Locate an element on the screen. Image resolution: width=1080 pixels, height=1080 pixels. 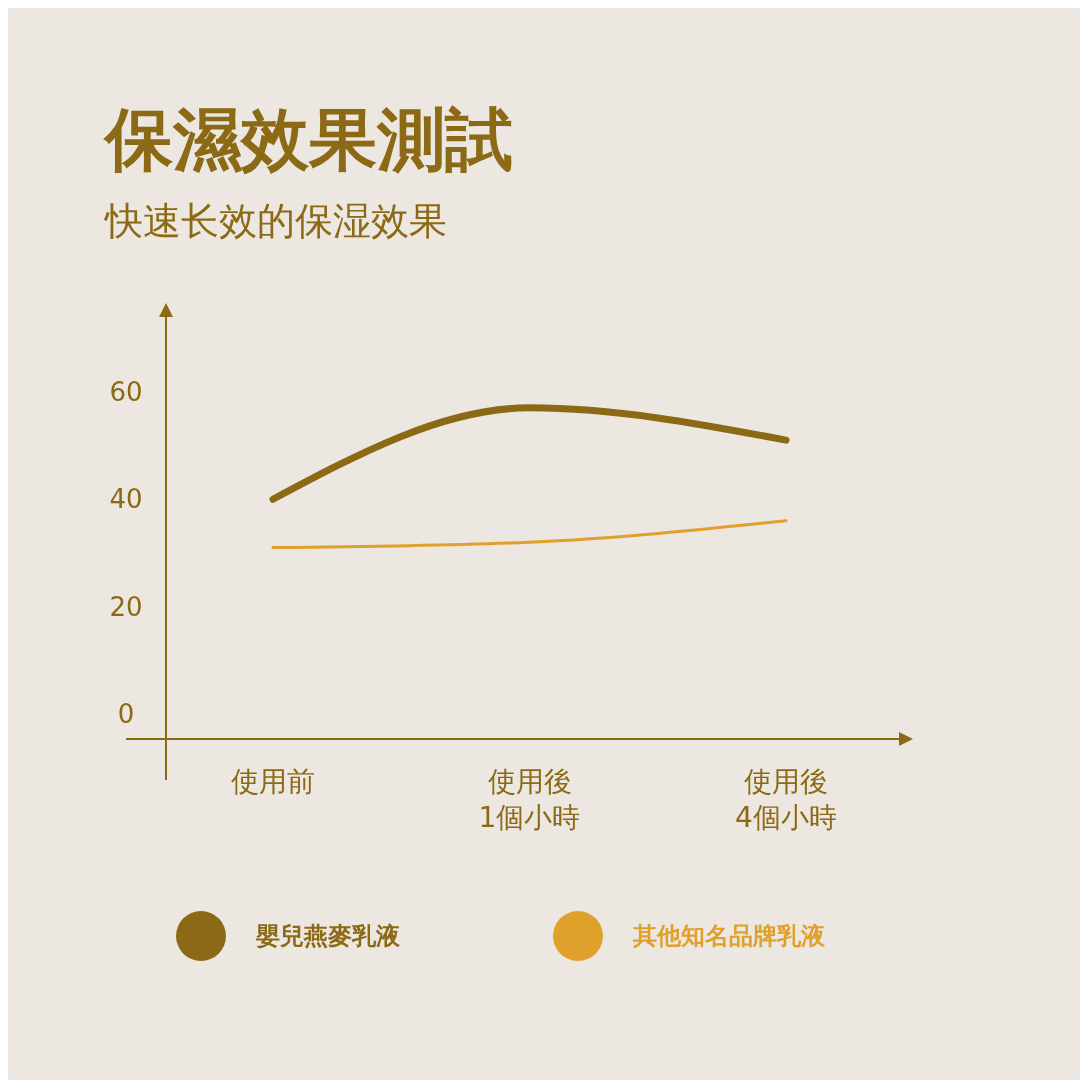
y-tick-label: 60 is located at coordinates (126, 391).